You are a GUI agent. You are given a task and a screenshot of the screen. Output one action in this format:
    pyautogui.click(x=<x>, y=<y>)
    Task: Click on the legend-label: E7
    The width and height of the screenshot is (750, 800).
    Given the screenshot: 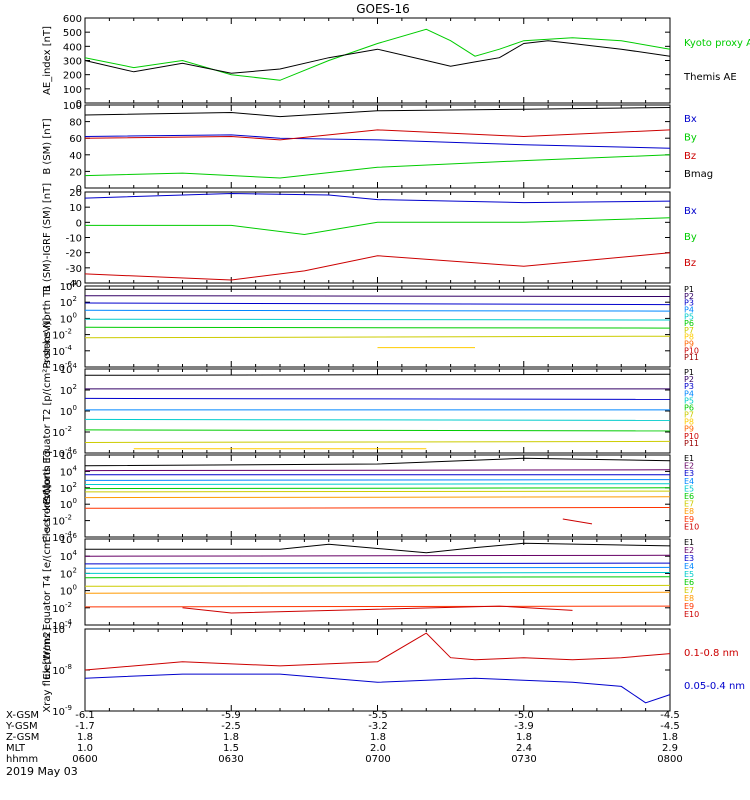 What is the action you would take?
    pyautogui.click(x=689, y=590)
    